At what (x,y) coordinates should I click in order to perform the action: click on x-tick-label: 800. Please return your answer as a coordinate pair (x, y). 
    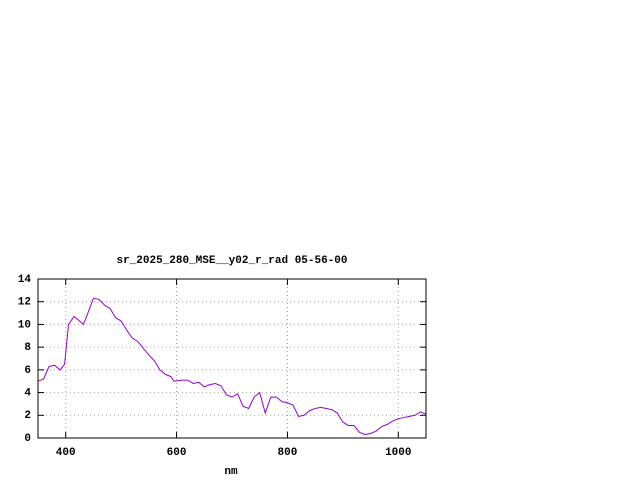
    Looking at the image, I should click on (288, 453).